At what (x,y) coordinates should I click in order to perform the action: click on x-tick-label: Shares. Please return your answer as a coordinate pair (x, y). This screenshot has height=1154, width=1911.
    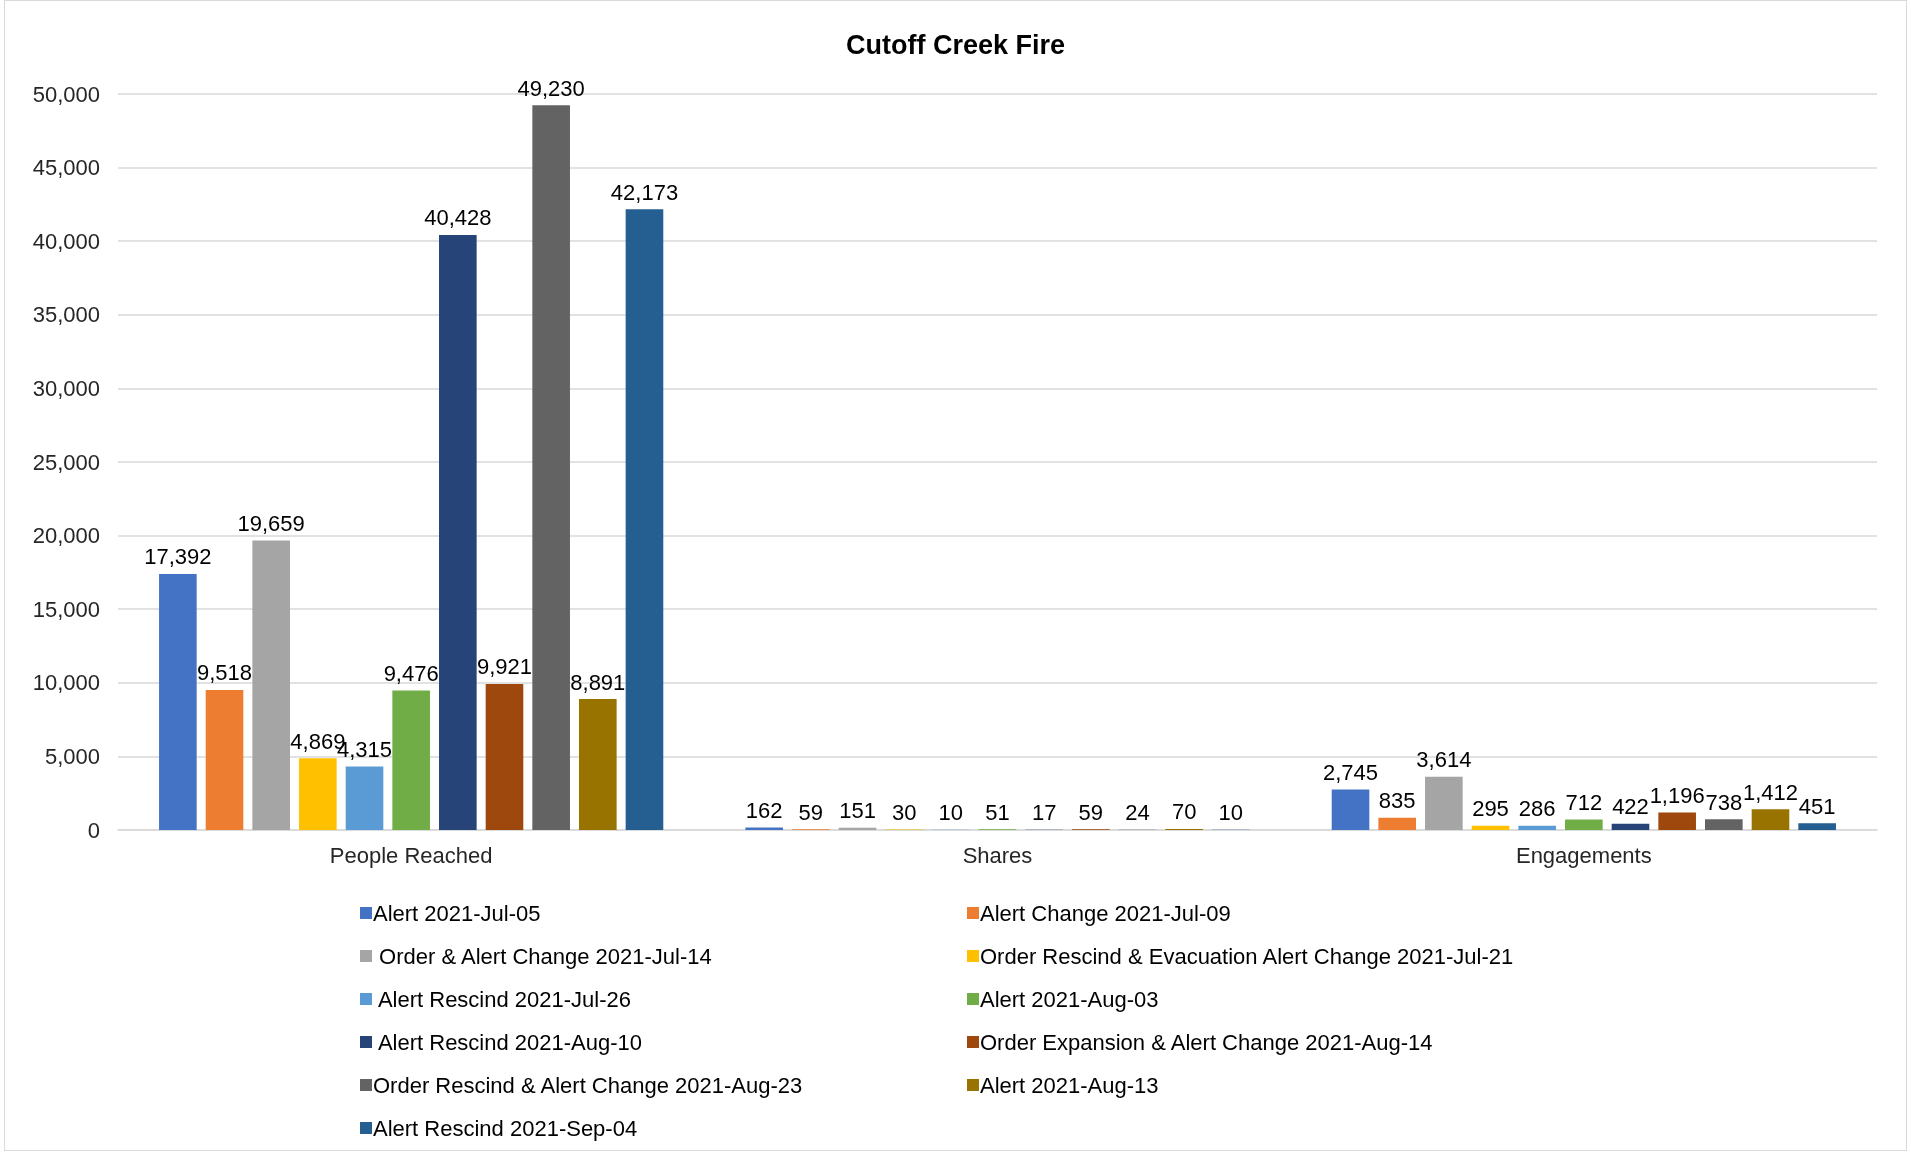
    Looking at the image, I should click on (997, 855).